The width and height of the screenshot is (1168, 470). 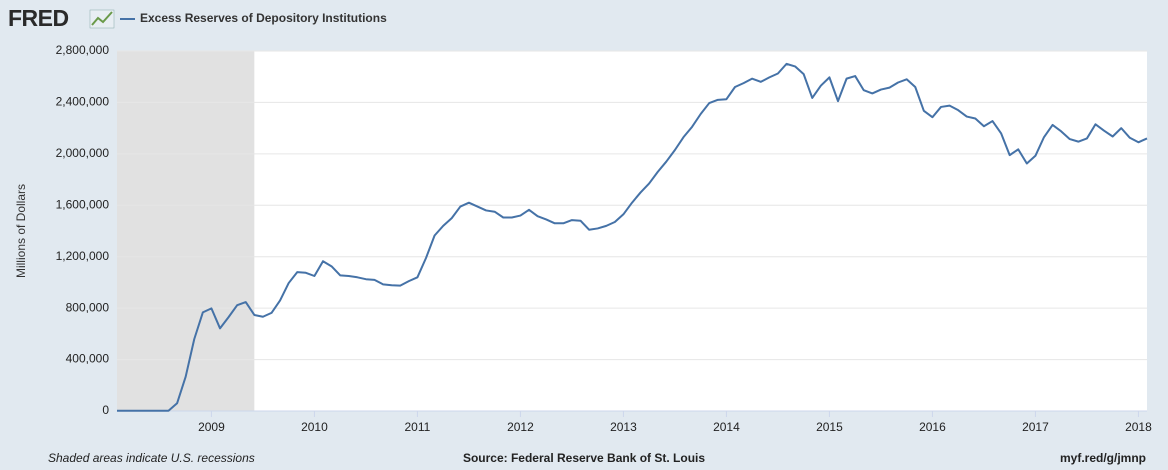 I want to click on y-tick-label: 0, so click(x=105, y=410).